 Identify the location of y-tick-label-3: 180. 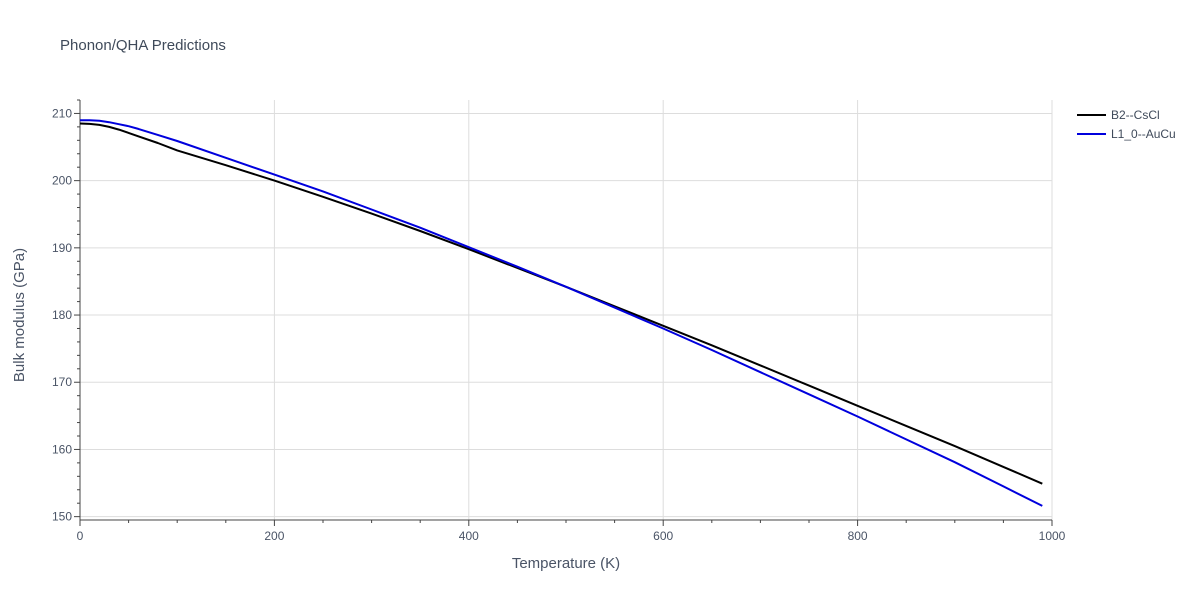
(62, 315).